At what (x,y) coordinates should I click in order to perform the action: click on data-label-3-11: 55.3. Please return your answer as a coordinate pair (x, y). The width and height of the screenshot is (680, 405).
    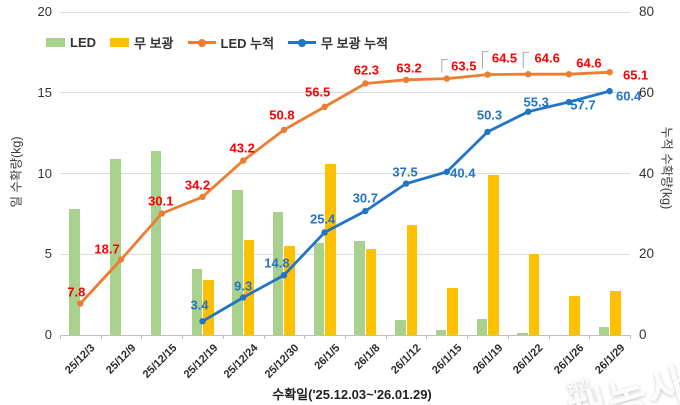
    Looking at the image, I should click on (536, 102).